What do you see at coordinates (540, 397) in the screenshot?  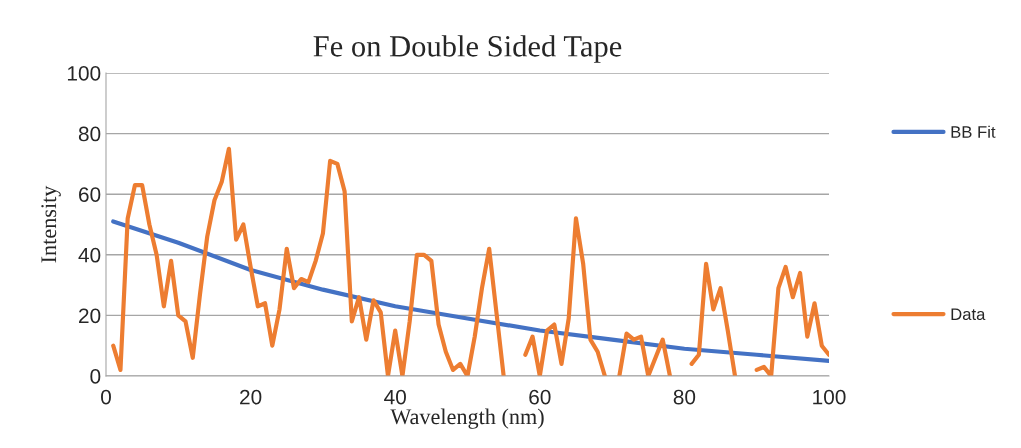 I see `x-tick-label: 60` at bounding box center [540, 397].